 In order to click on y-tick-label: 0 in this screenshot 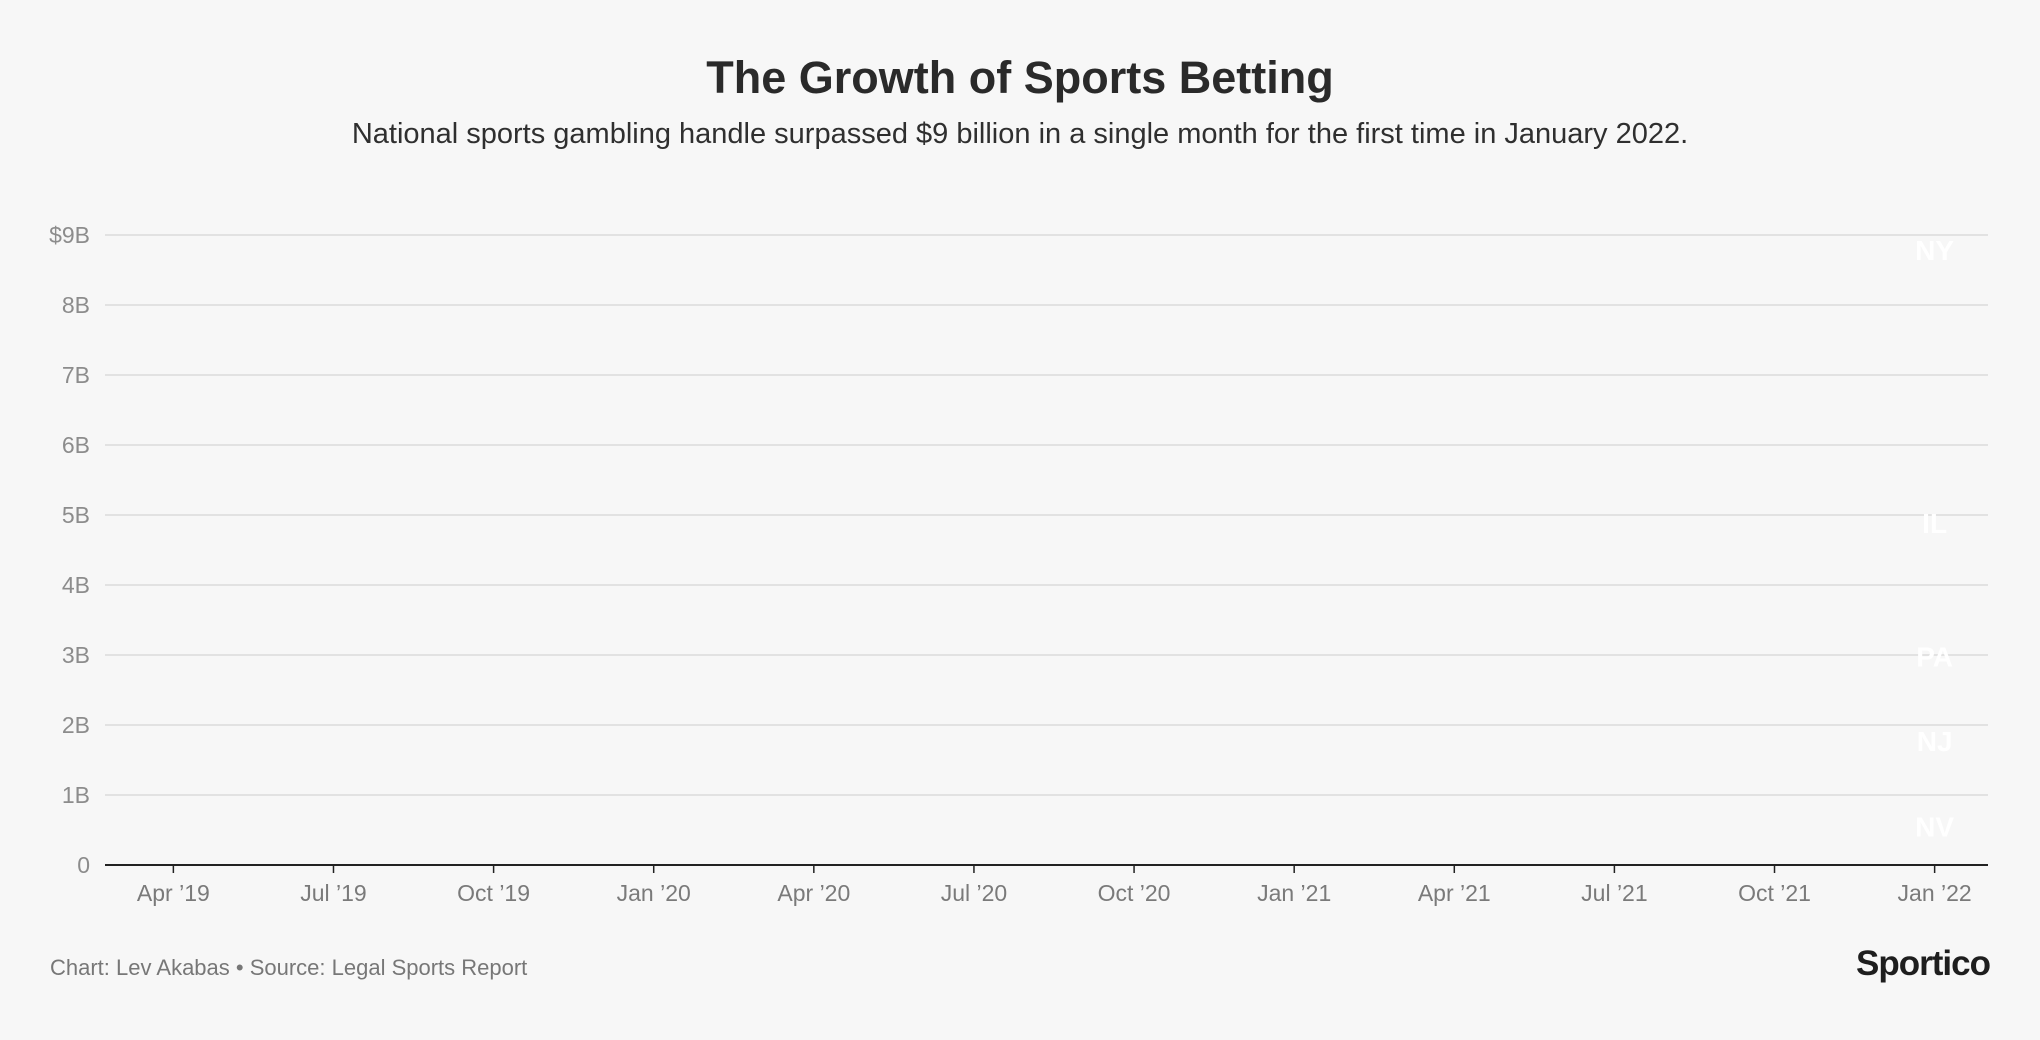, I will do `click(83, 865)`.